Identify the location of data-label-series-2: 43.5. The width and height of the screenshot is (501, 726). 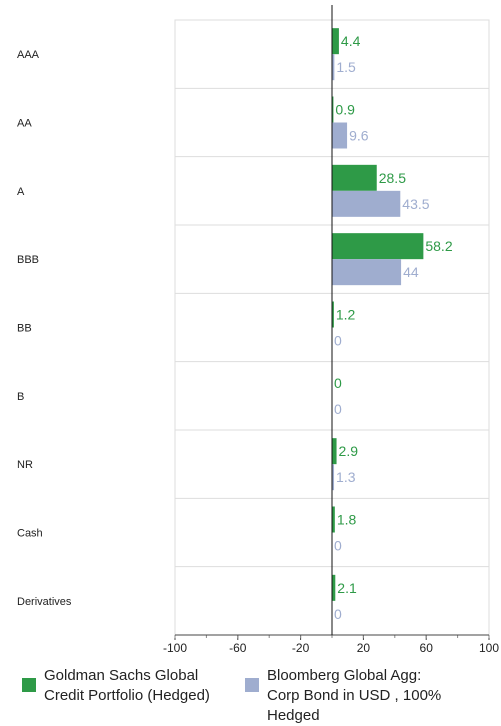
(415, 204).